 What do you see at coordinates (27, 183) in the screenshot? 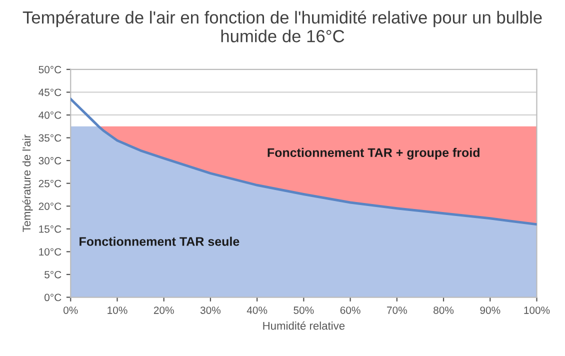
I see `y-axis-title: Température de l'air` at bounding box center [27, 183].